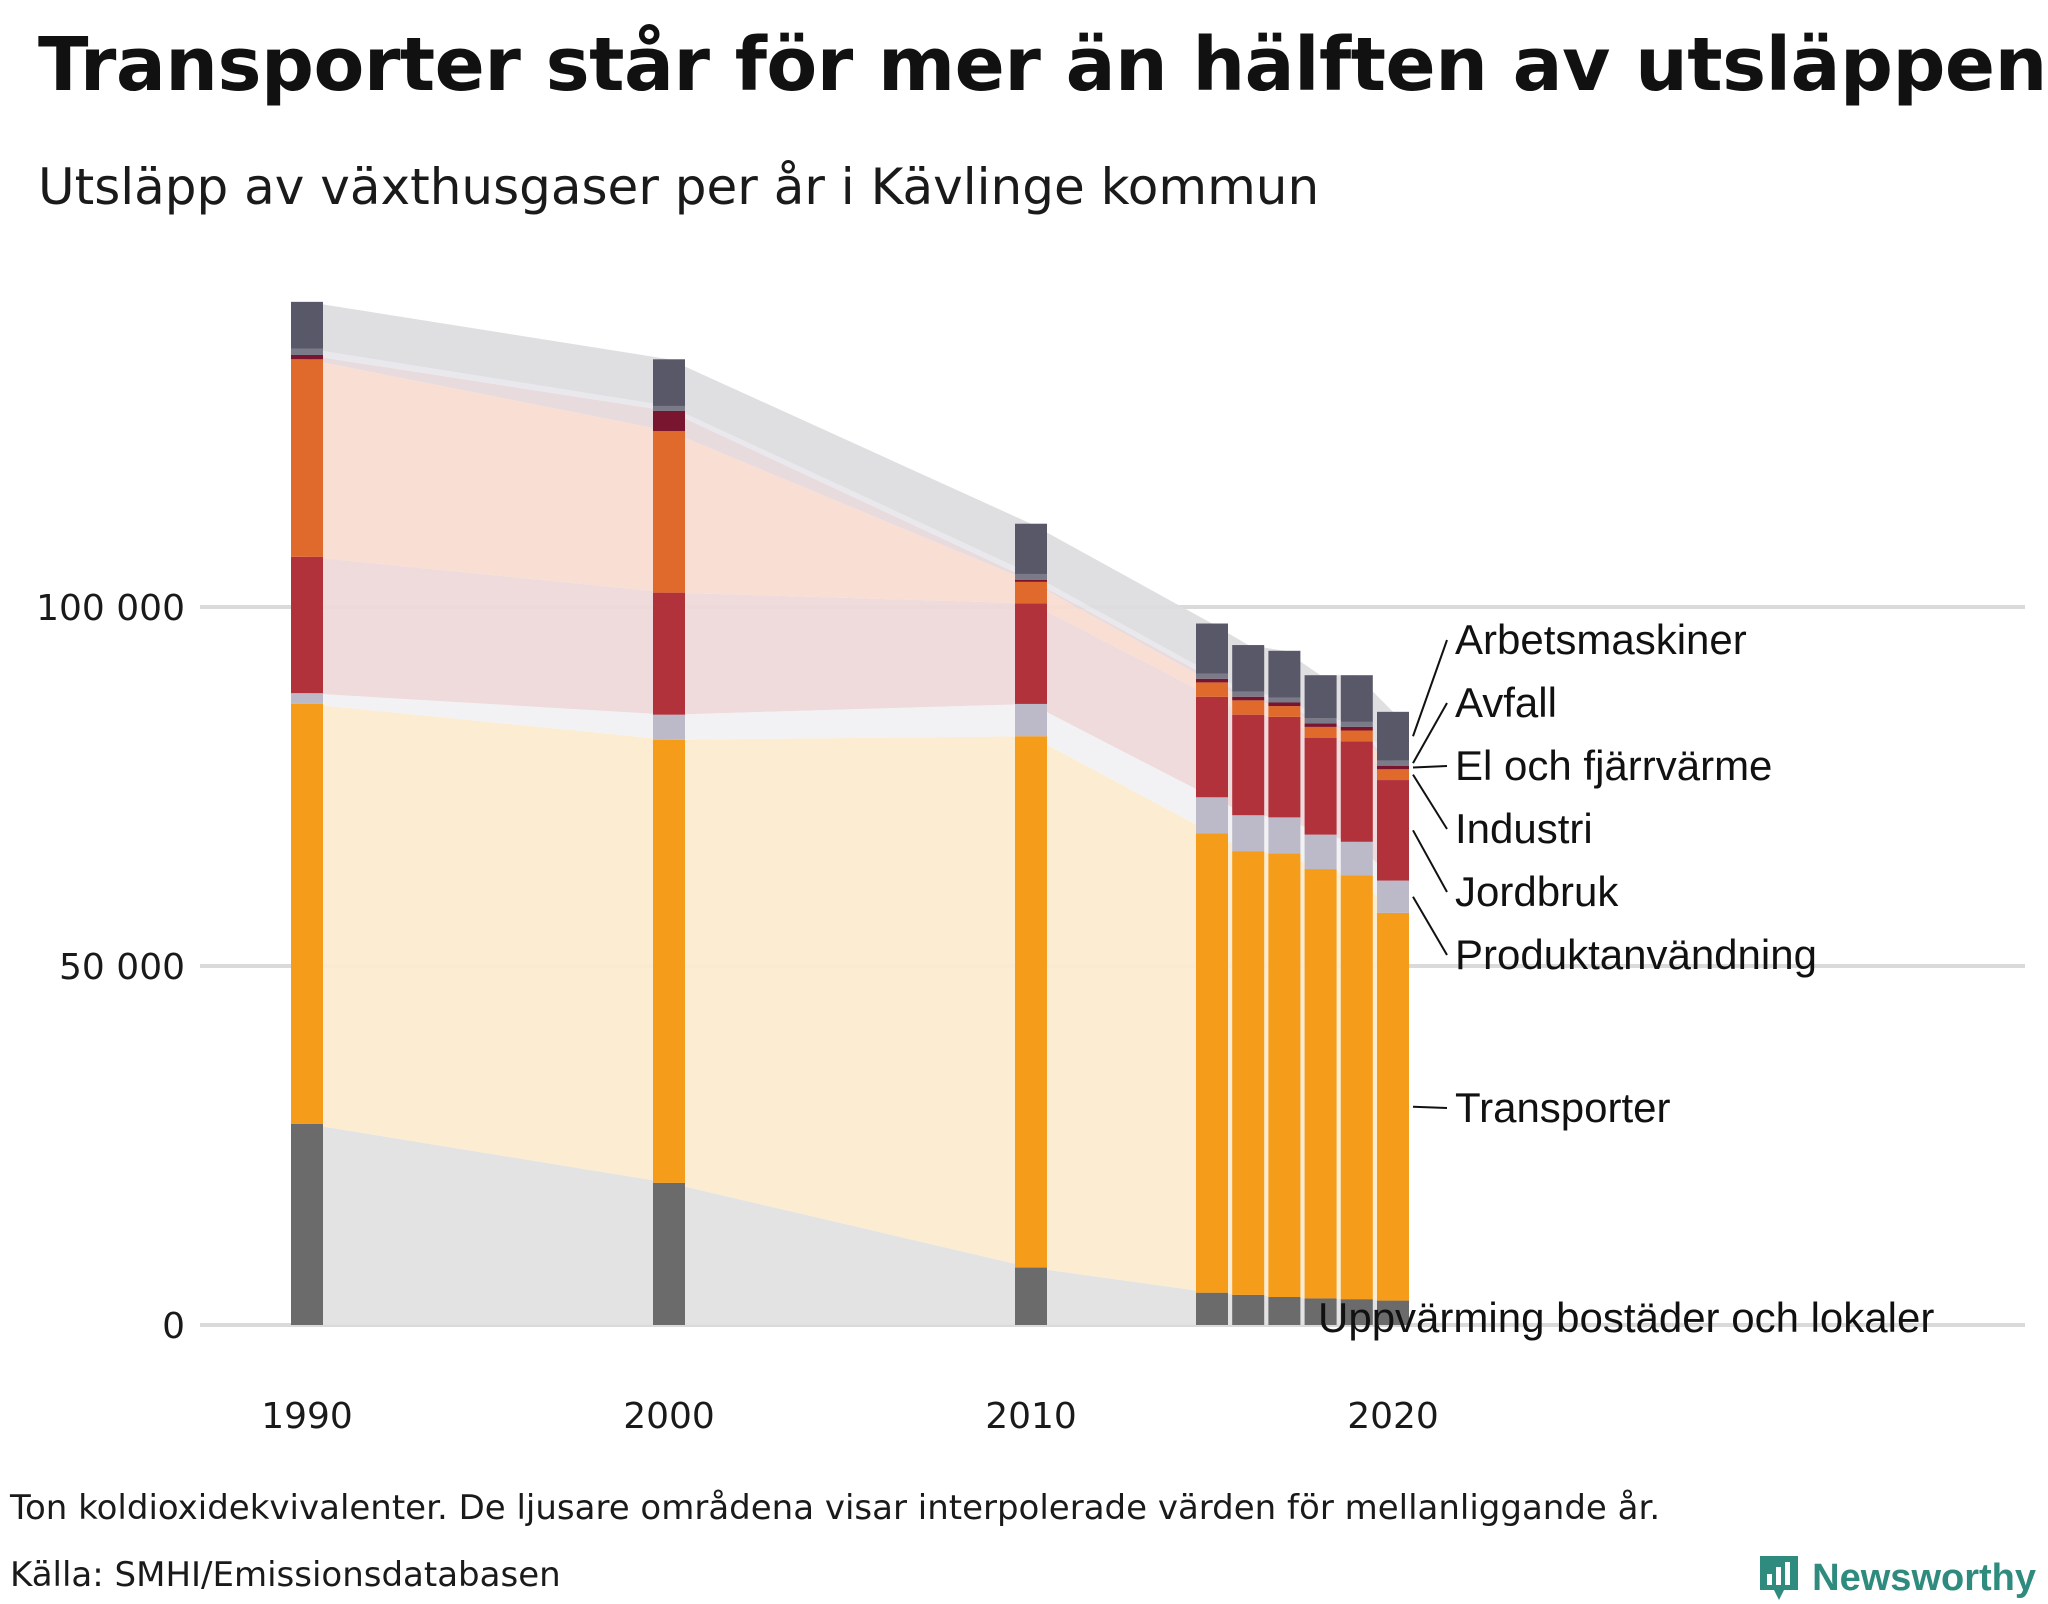  I want to click on y-axis: 0 50 000 100 000, so click(110, 967).